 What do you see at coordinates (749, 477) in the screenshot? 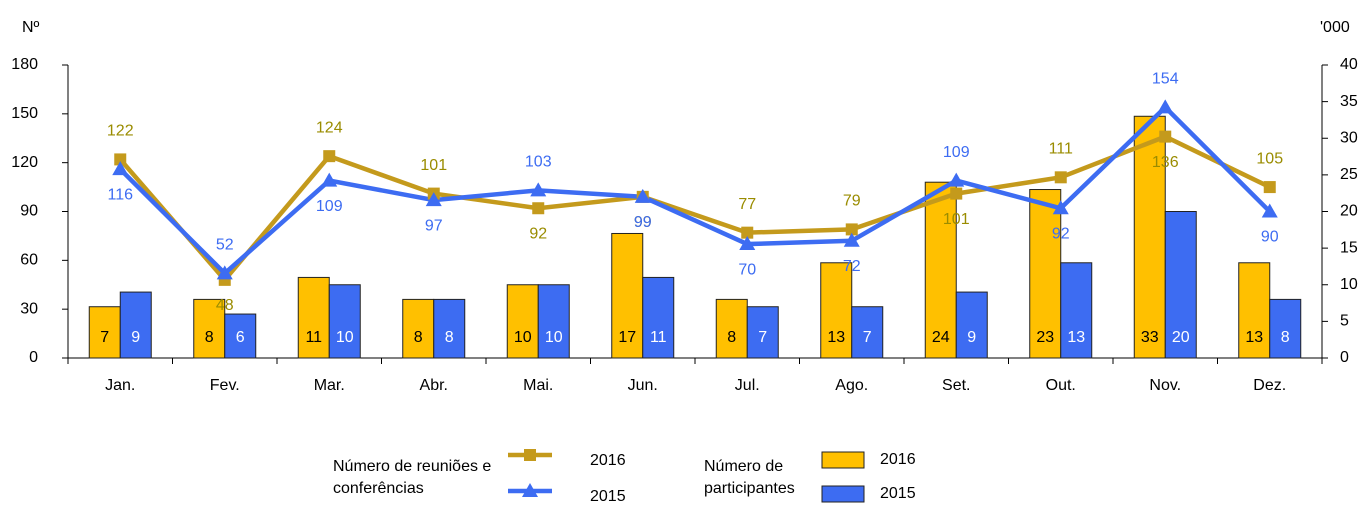
I see `legend-group-label: Número de participantes` at bounding box center [749, 477].